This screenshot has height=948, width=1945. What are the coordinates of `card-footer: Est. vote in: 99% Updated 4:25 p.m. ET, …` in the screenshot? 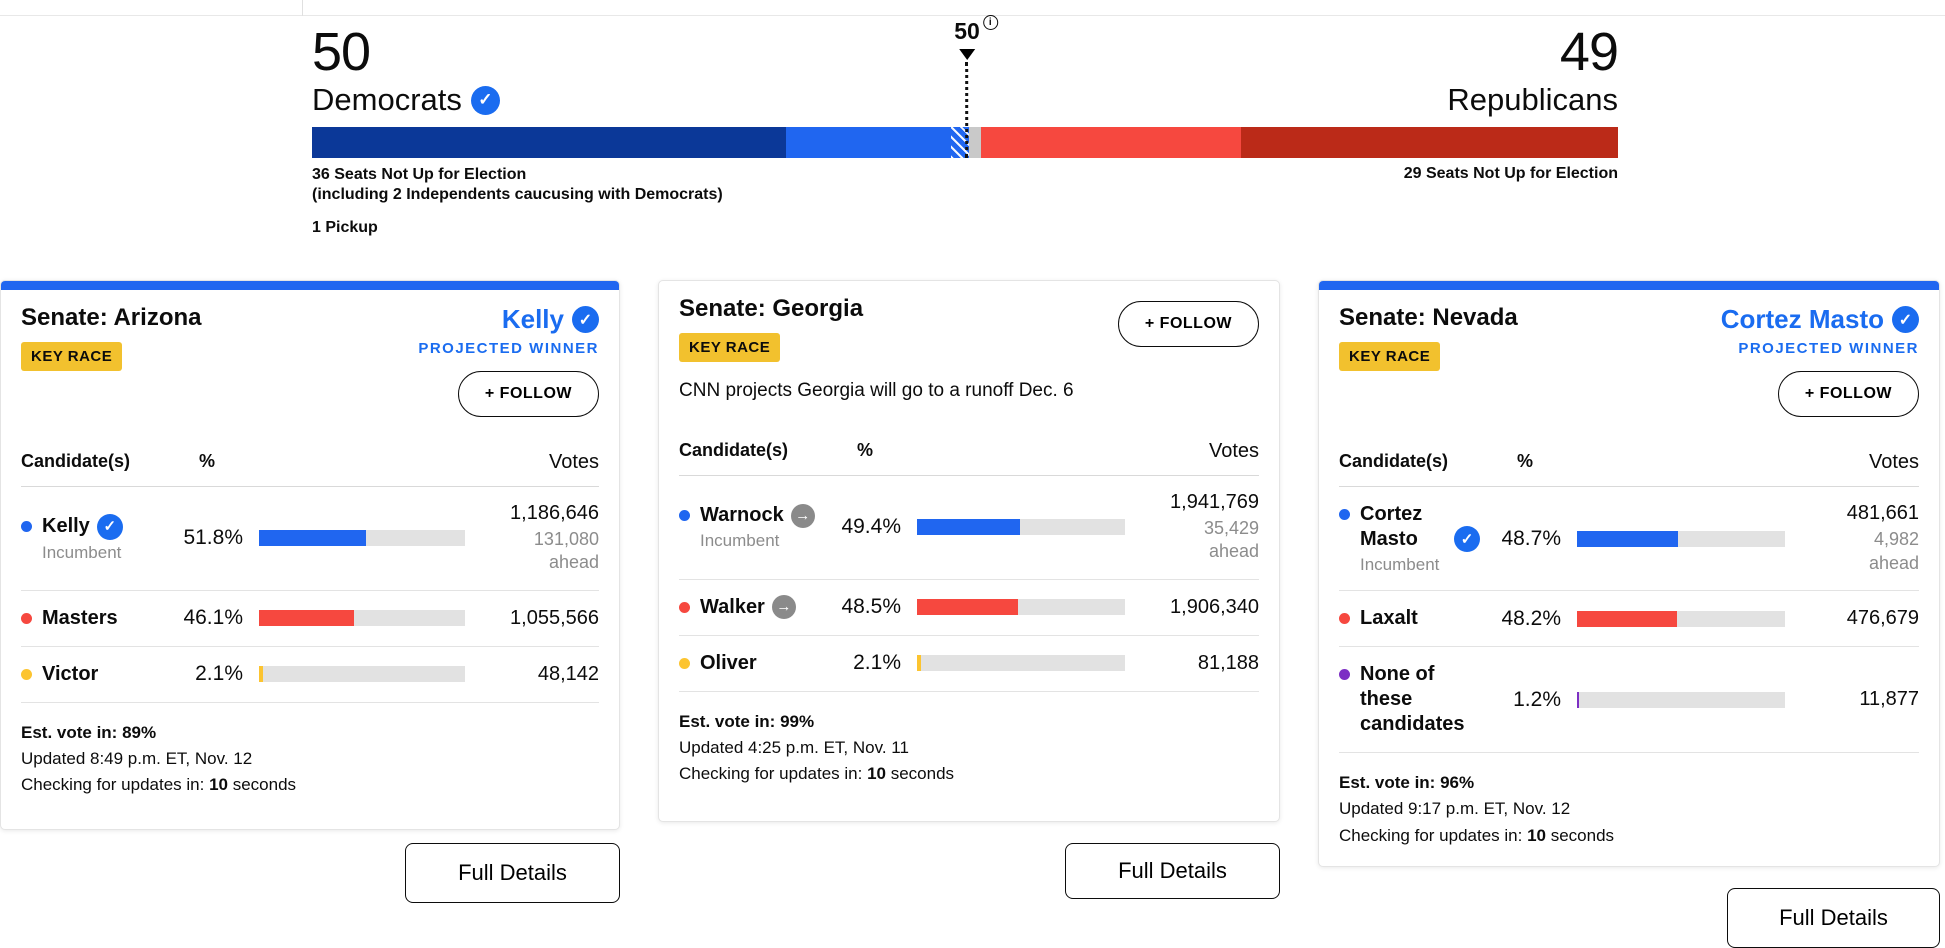 It's located at (969, 748).